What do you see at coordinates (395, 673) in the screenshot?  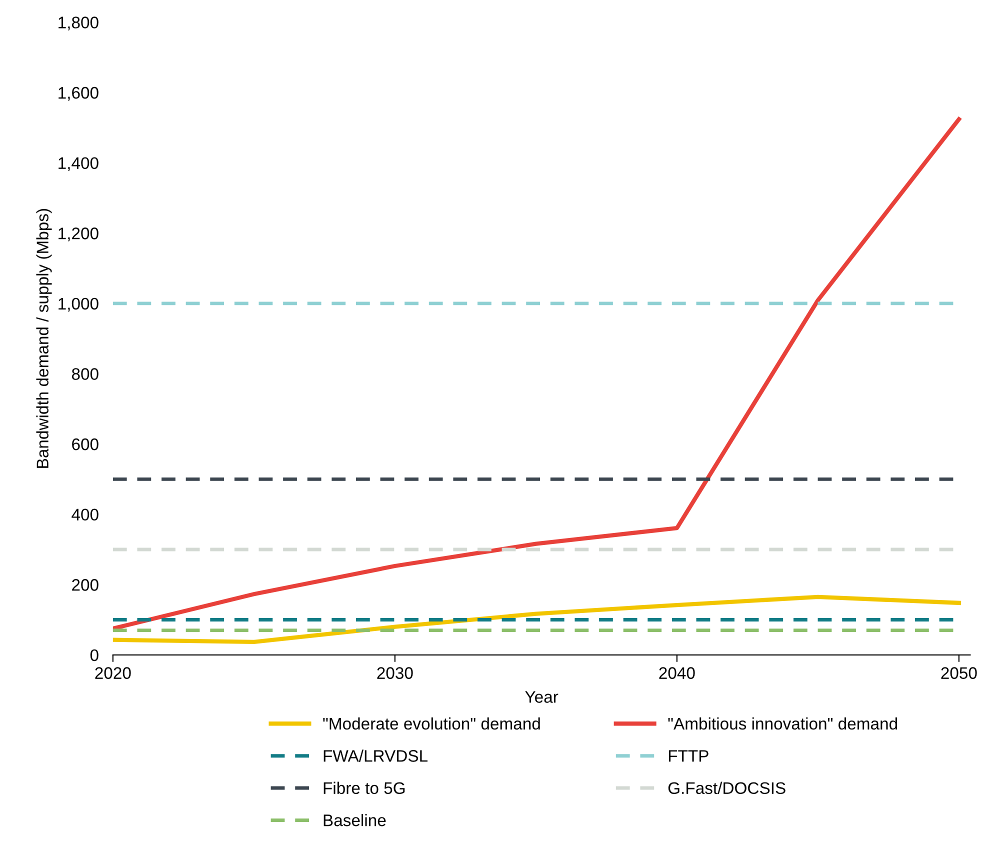 I see `x-tick-label: 2030` at bounding box center [395, 673].